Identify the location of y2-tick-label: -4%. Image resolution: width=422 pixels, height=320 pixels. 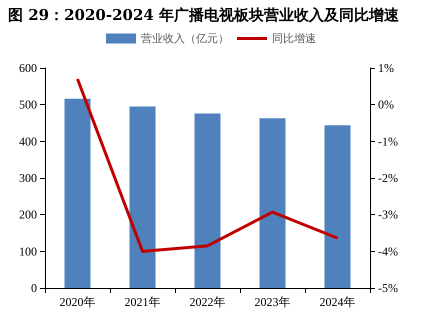
(388, 251).